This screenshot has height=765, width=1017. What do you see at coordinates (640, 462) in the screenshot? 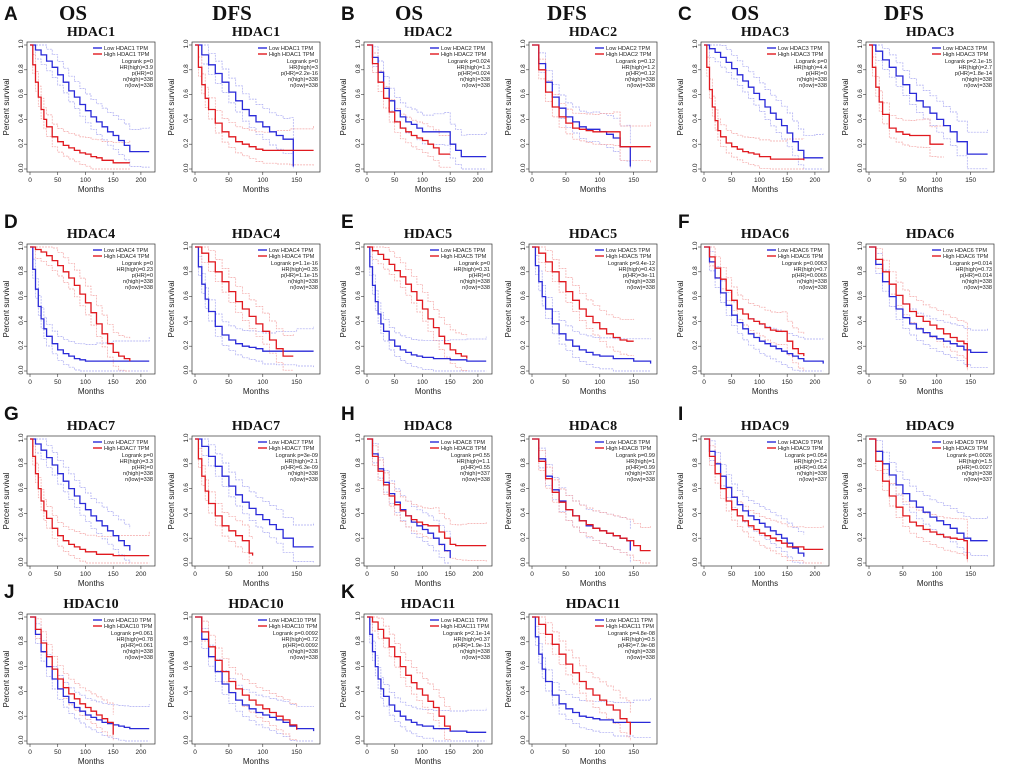
I see `stat-line: HR(high)=1` at bounding box center [640, 462].